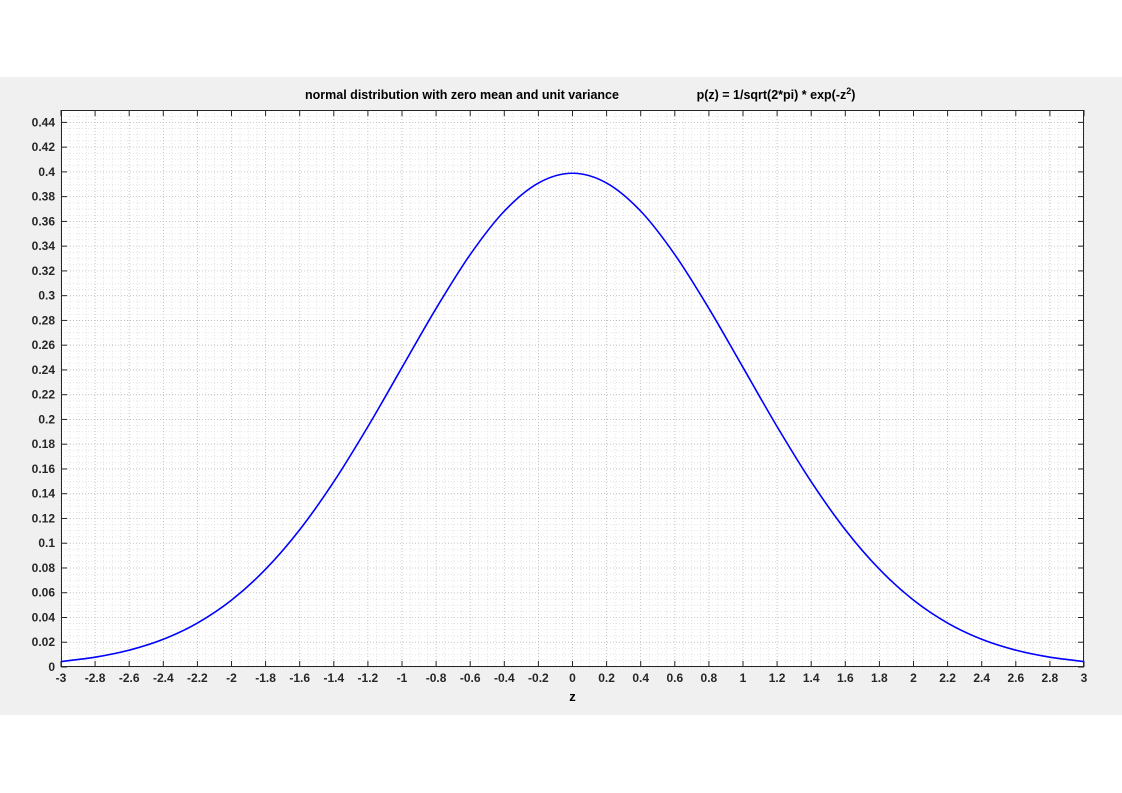  Describe the element at coordinates (470, 678) in the screenshot. I see `x-tick-label: -0.6` at that location.